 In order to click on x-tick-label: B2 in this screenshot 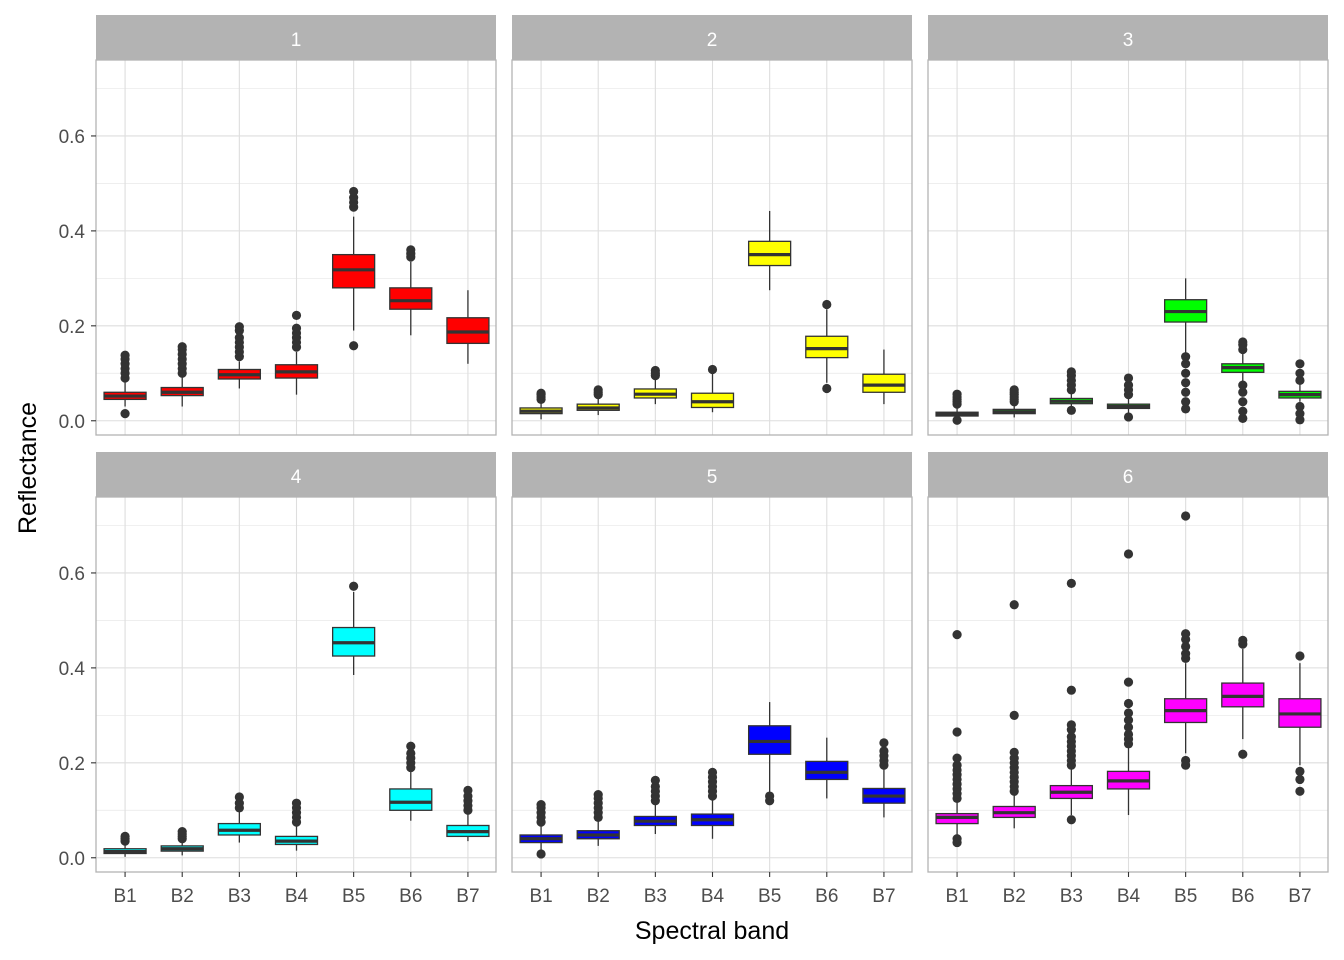, I will do `click(182, 896)`.